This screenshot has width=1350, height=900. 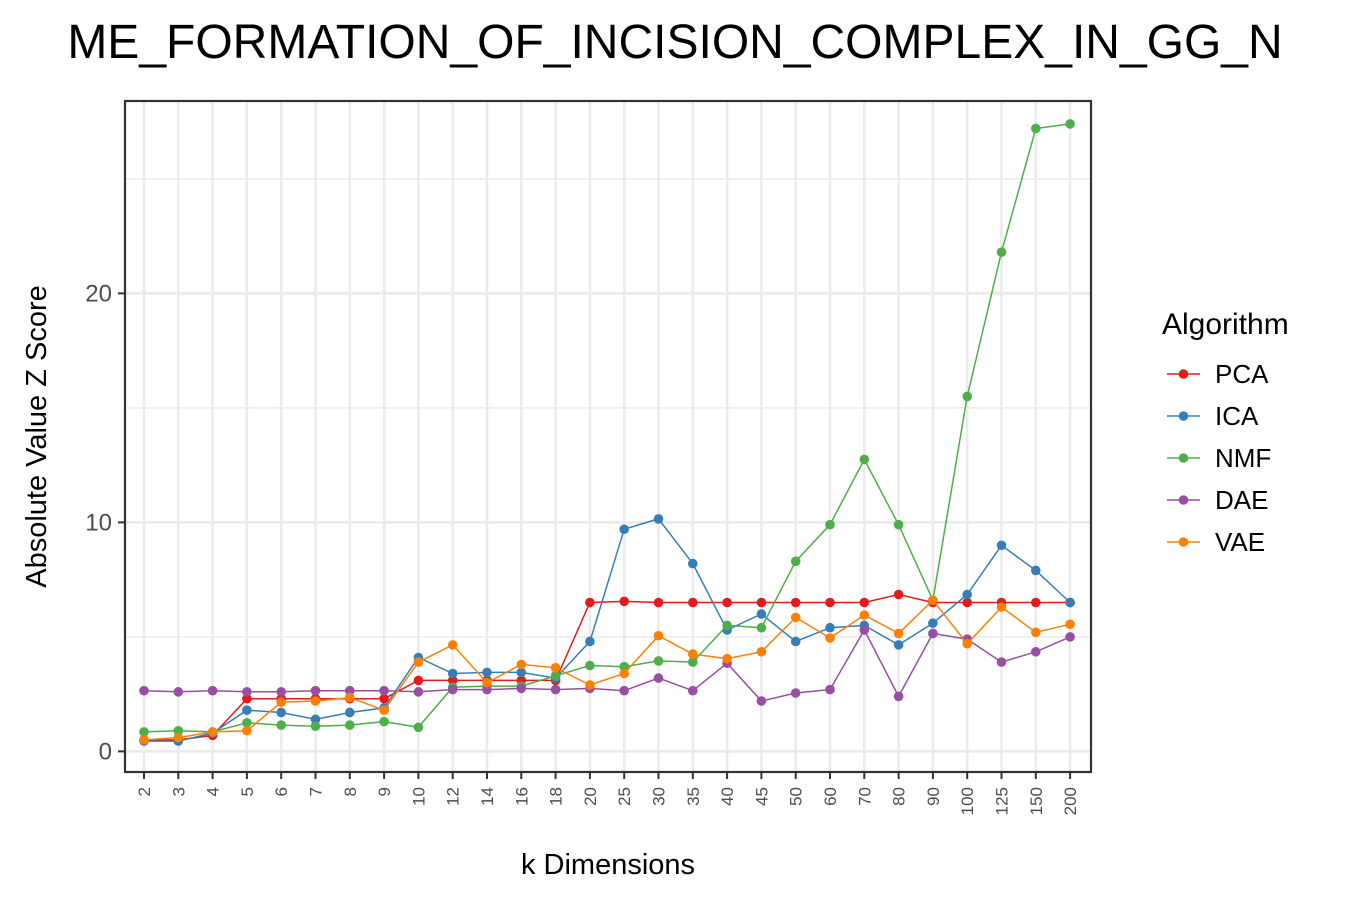 What do you see at coordinates (608, 865) in the screenshot?
I see `x-axis-title: k Dimensions` at bounding box center [608, 865].